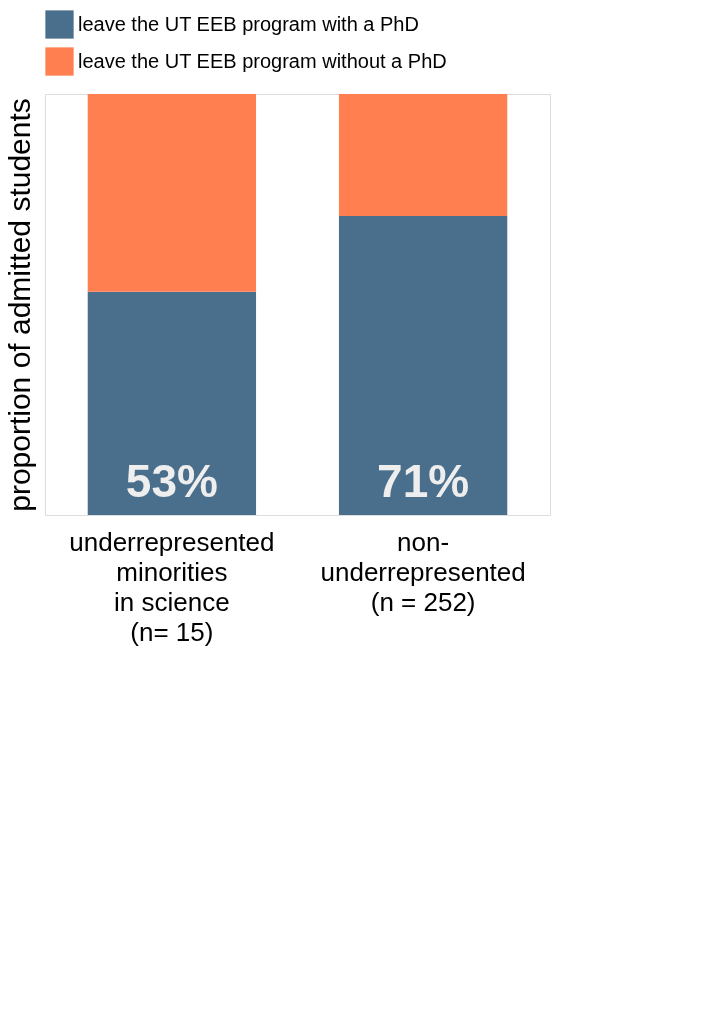 The width and height of the screenshot is (719, 1016). Describe the element at coordinates (262, 60) in the screenshot. I see `legend-label: leave the UT EEB program without a PhD` at that location.